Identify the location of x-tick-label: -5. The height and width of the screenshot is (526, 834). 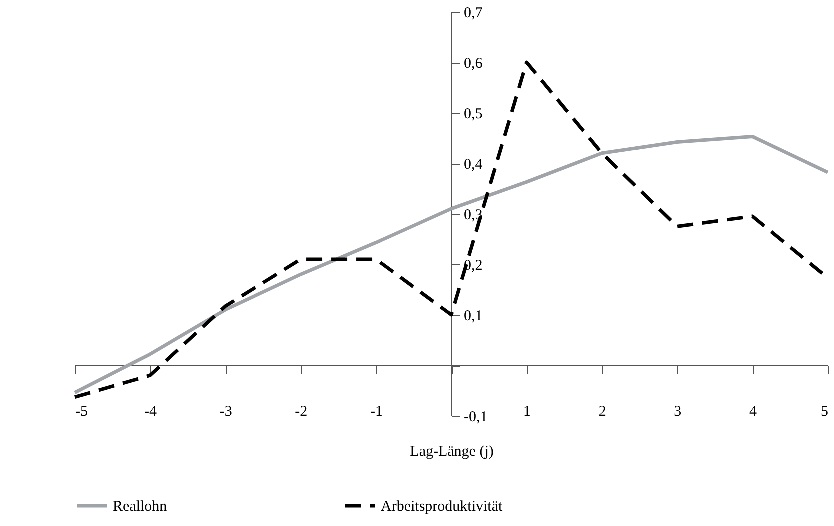
(82, 412).